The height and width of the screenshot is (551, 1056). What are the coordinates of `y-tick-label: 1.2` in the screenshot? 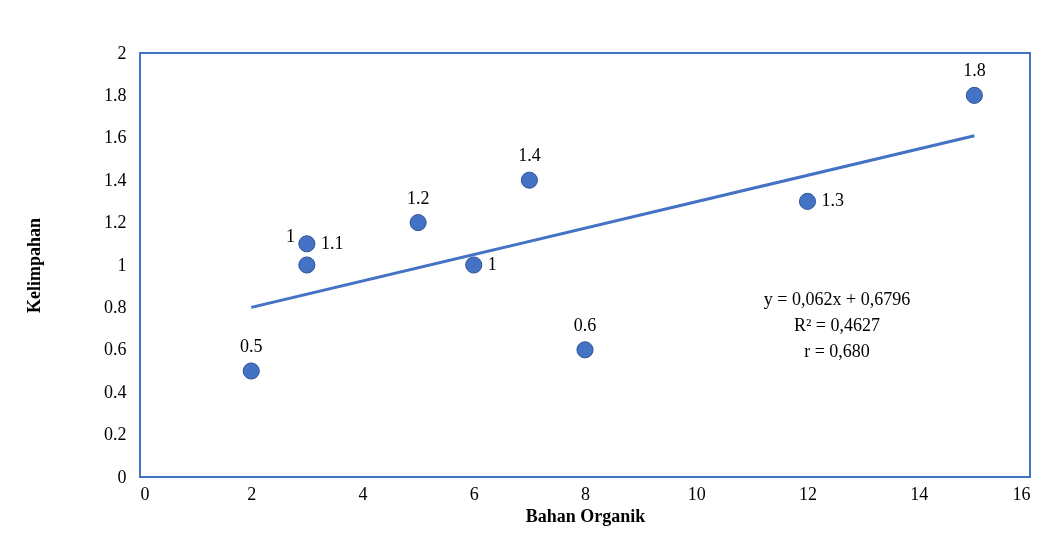 It's located at (115, 222).